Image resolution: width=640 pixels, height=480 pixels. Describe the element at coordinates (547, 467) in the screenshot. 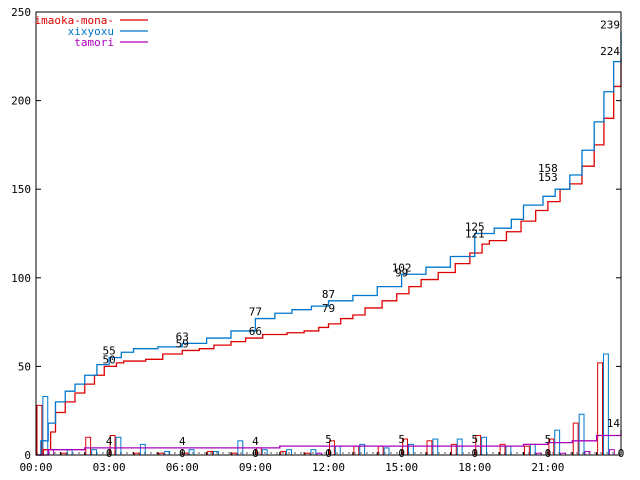

I see `x-tick-label: 21:00` at that location.